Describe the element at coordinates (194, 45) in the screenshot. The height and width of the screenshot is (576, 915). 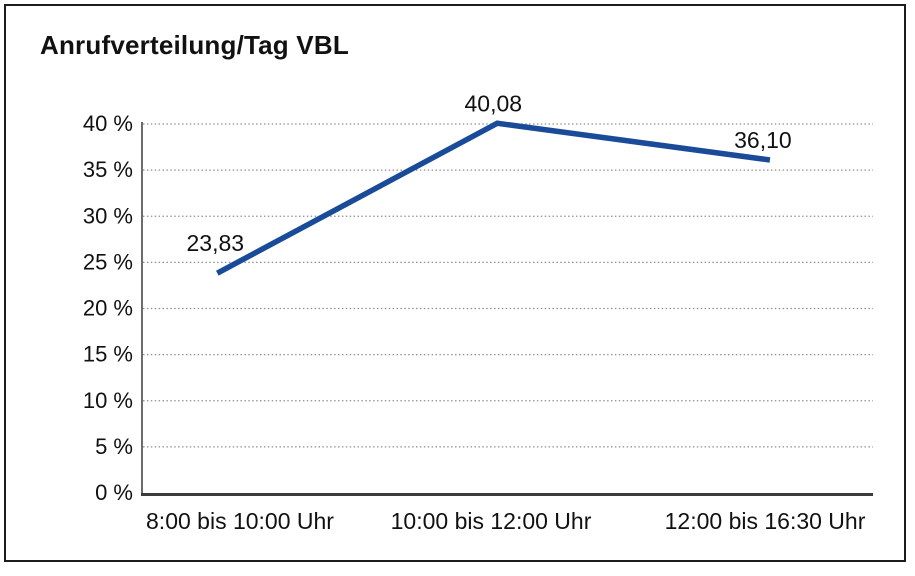
I see `chart-title: Anrufverteilung/Tag VBL` at that location.